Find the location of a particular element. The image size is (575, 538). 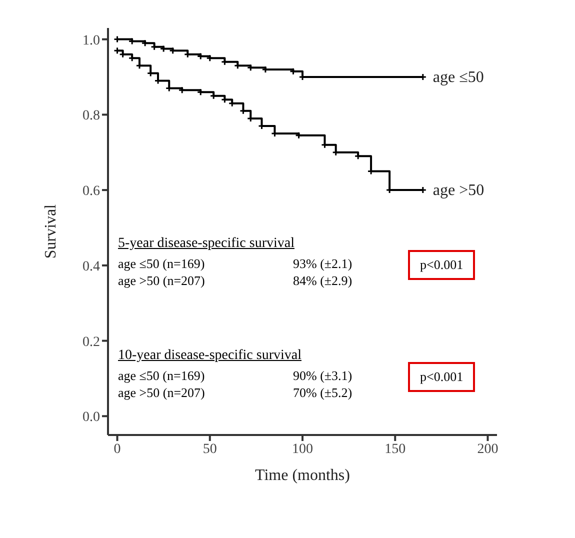

series-label: age ≤50 is located at coordinates (458, 77).